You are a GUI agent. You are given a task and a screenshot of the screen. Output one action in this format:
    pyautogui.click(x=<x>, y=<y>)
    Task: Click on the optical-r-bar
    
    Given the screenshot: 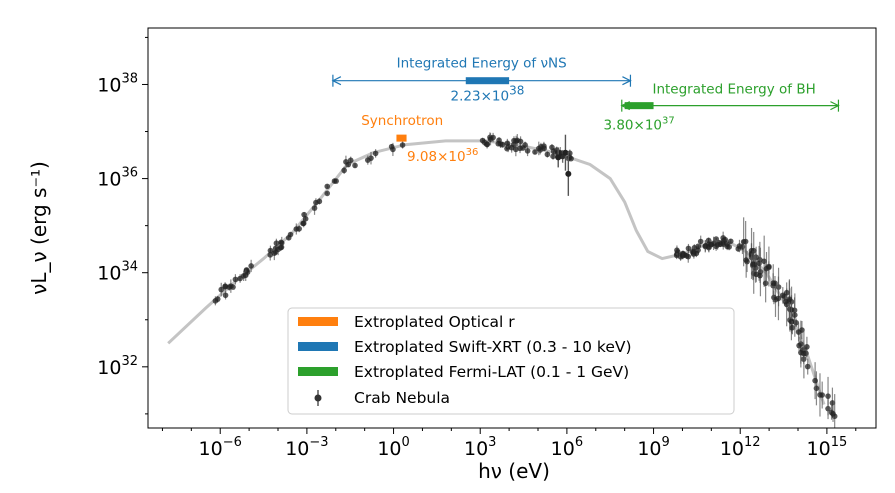 What is the action you would take?
    pyautogui.click(x=401, y=138)
    